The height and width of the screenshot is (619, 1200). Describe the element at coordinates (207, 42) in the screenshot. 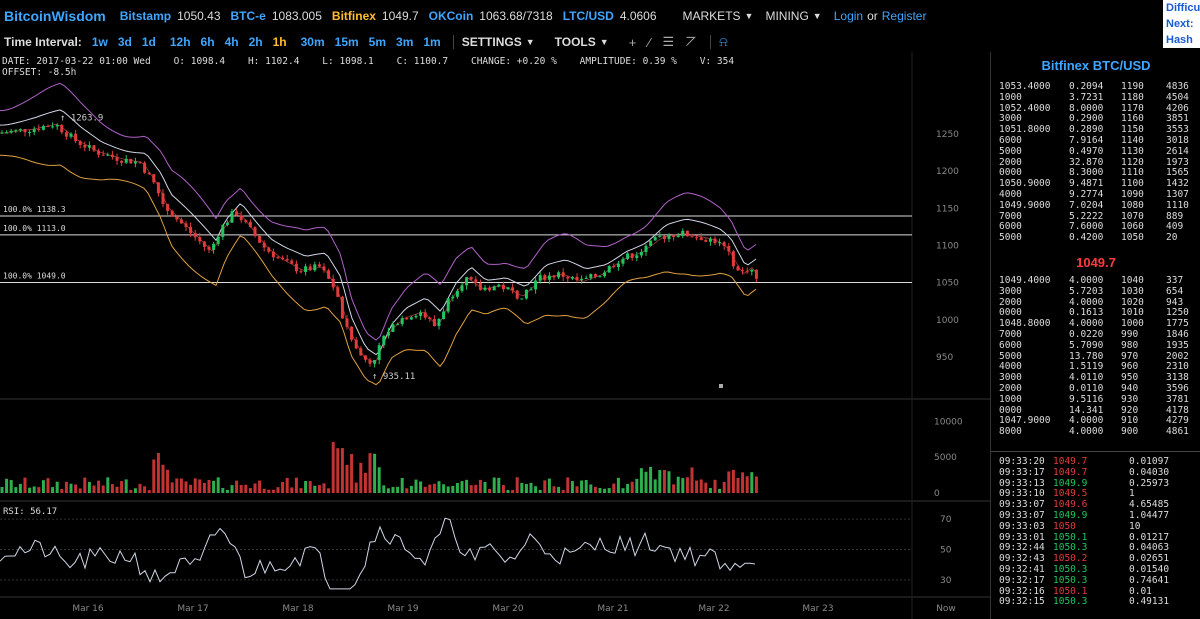

I see `interval-6h: 6h` at that location.